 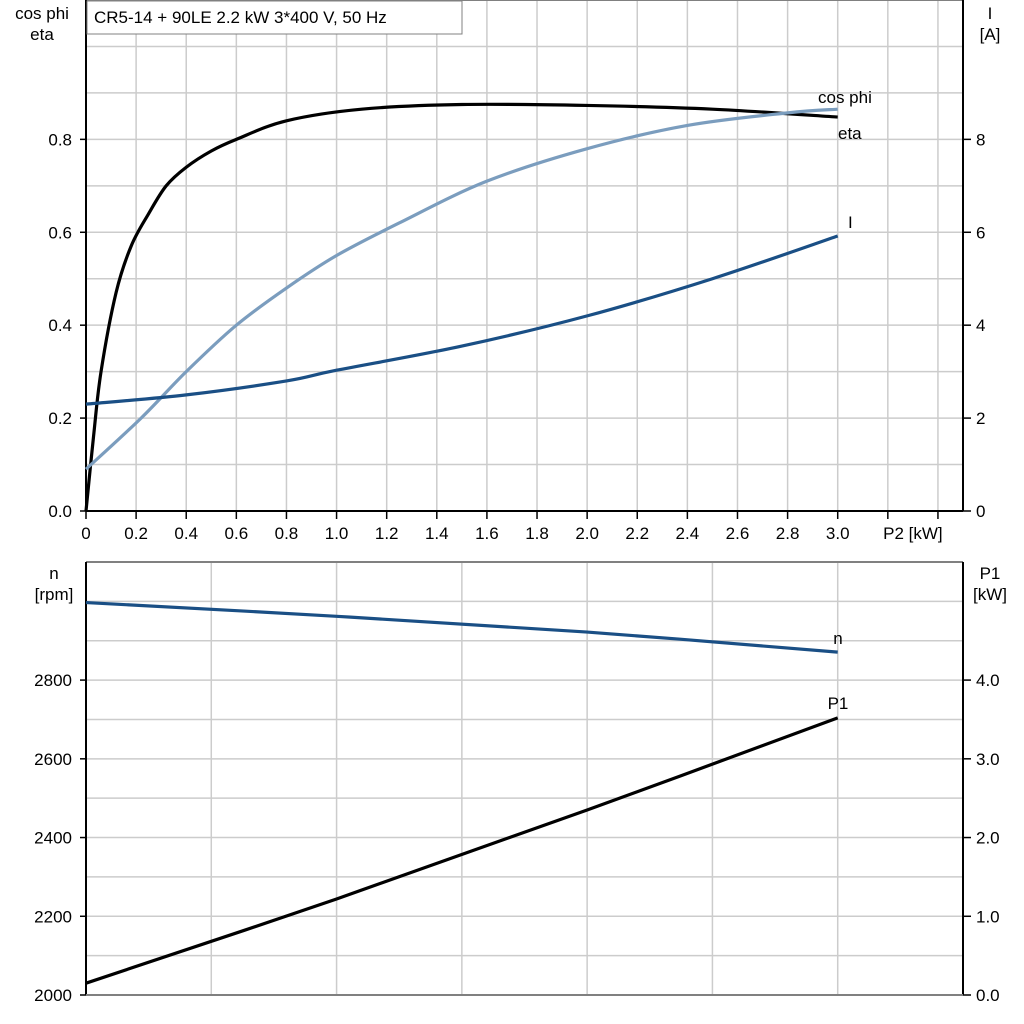 I want to click on x-tick-label: 1.0, so click(x=337, y=533).